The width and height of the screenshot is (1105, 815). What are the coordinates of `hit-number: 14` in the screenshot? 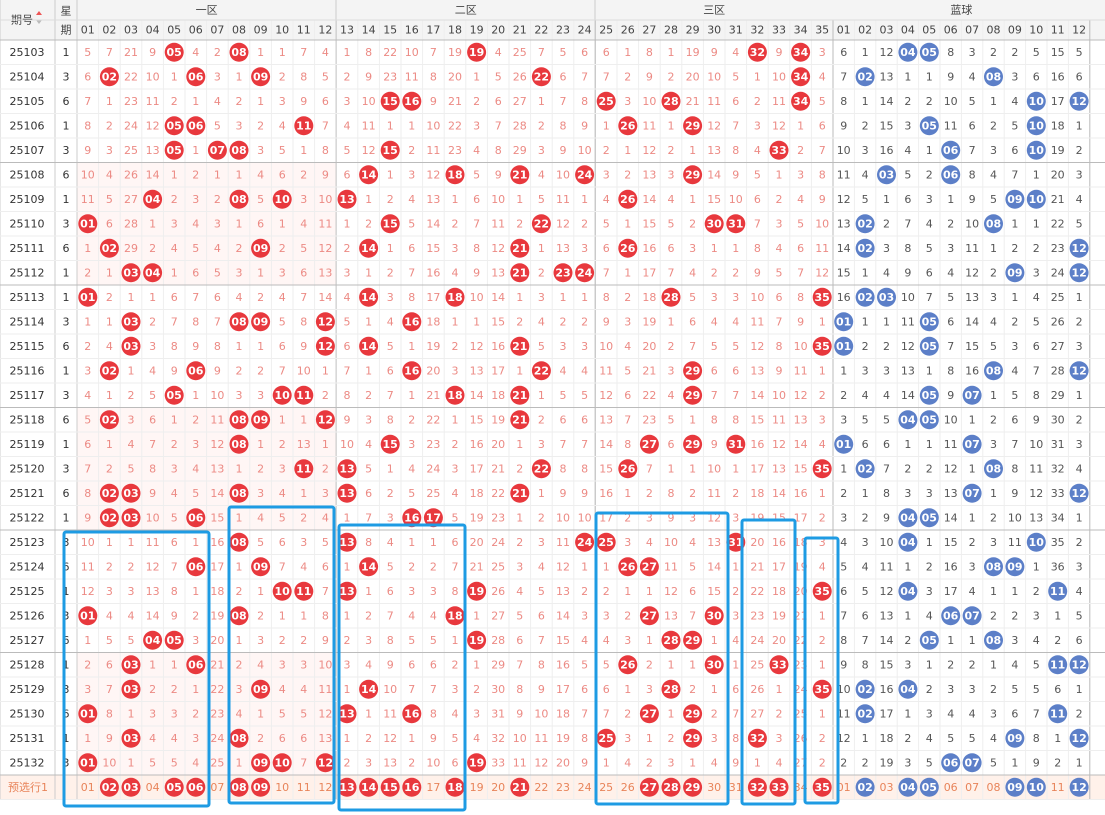 It's located at (369, 566).